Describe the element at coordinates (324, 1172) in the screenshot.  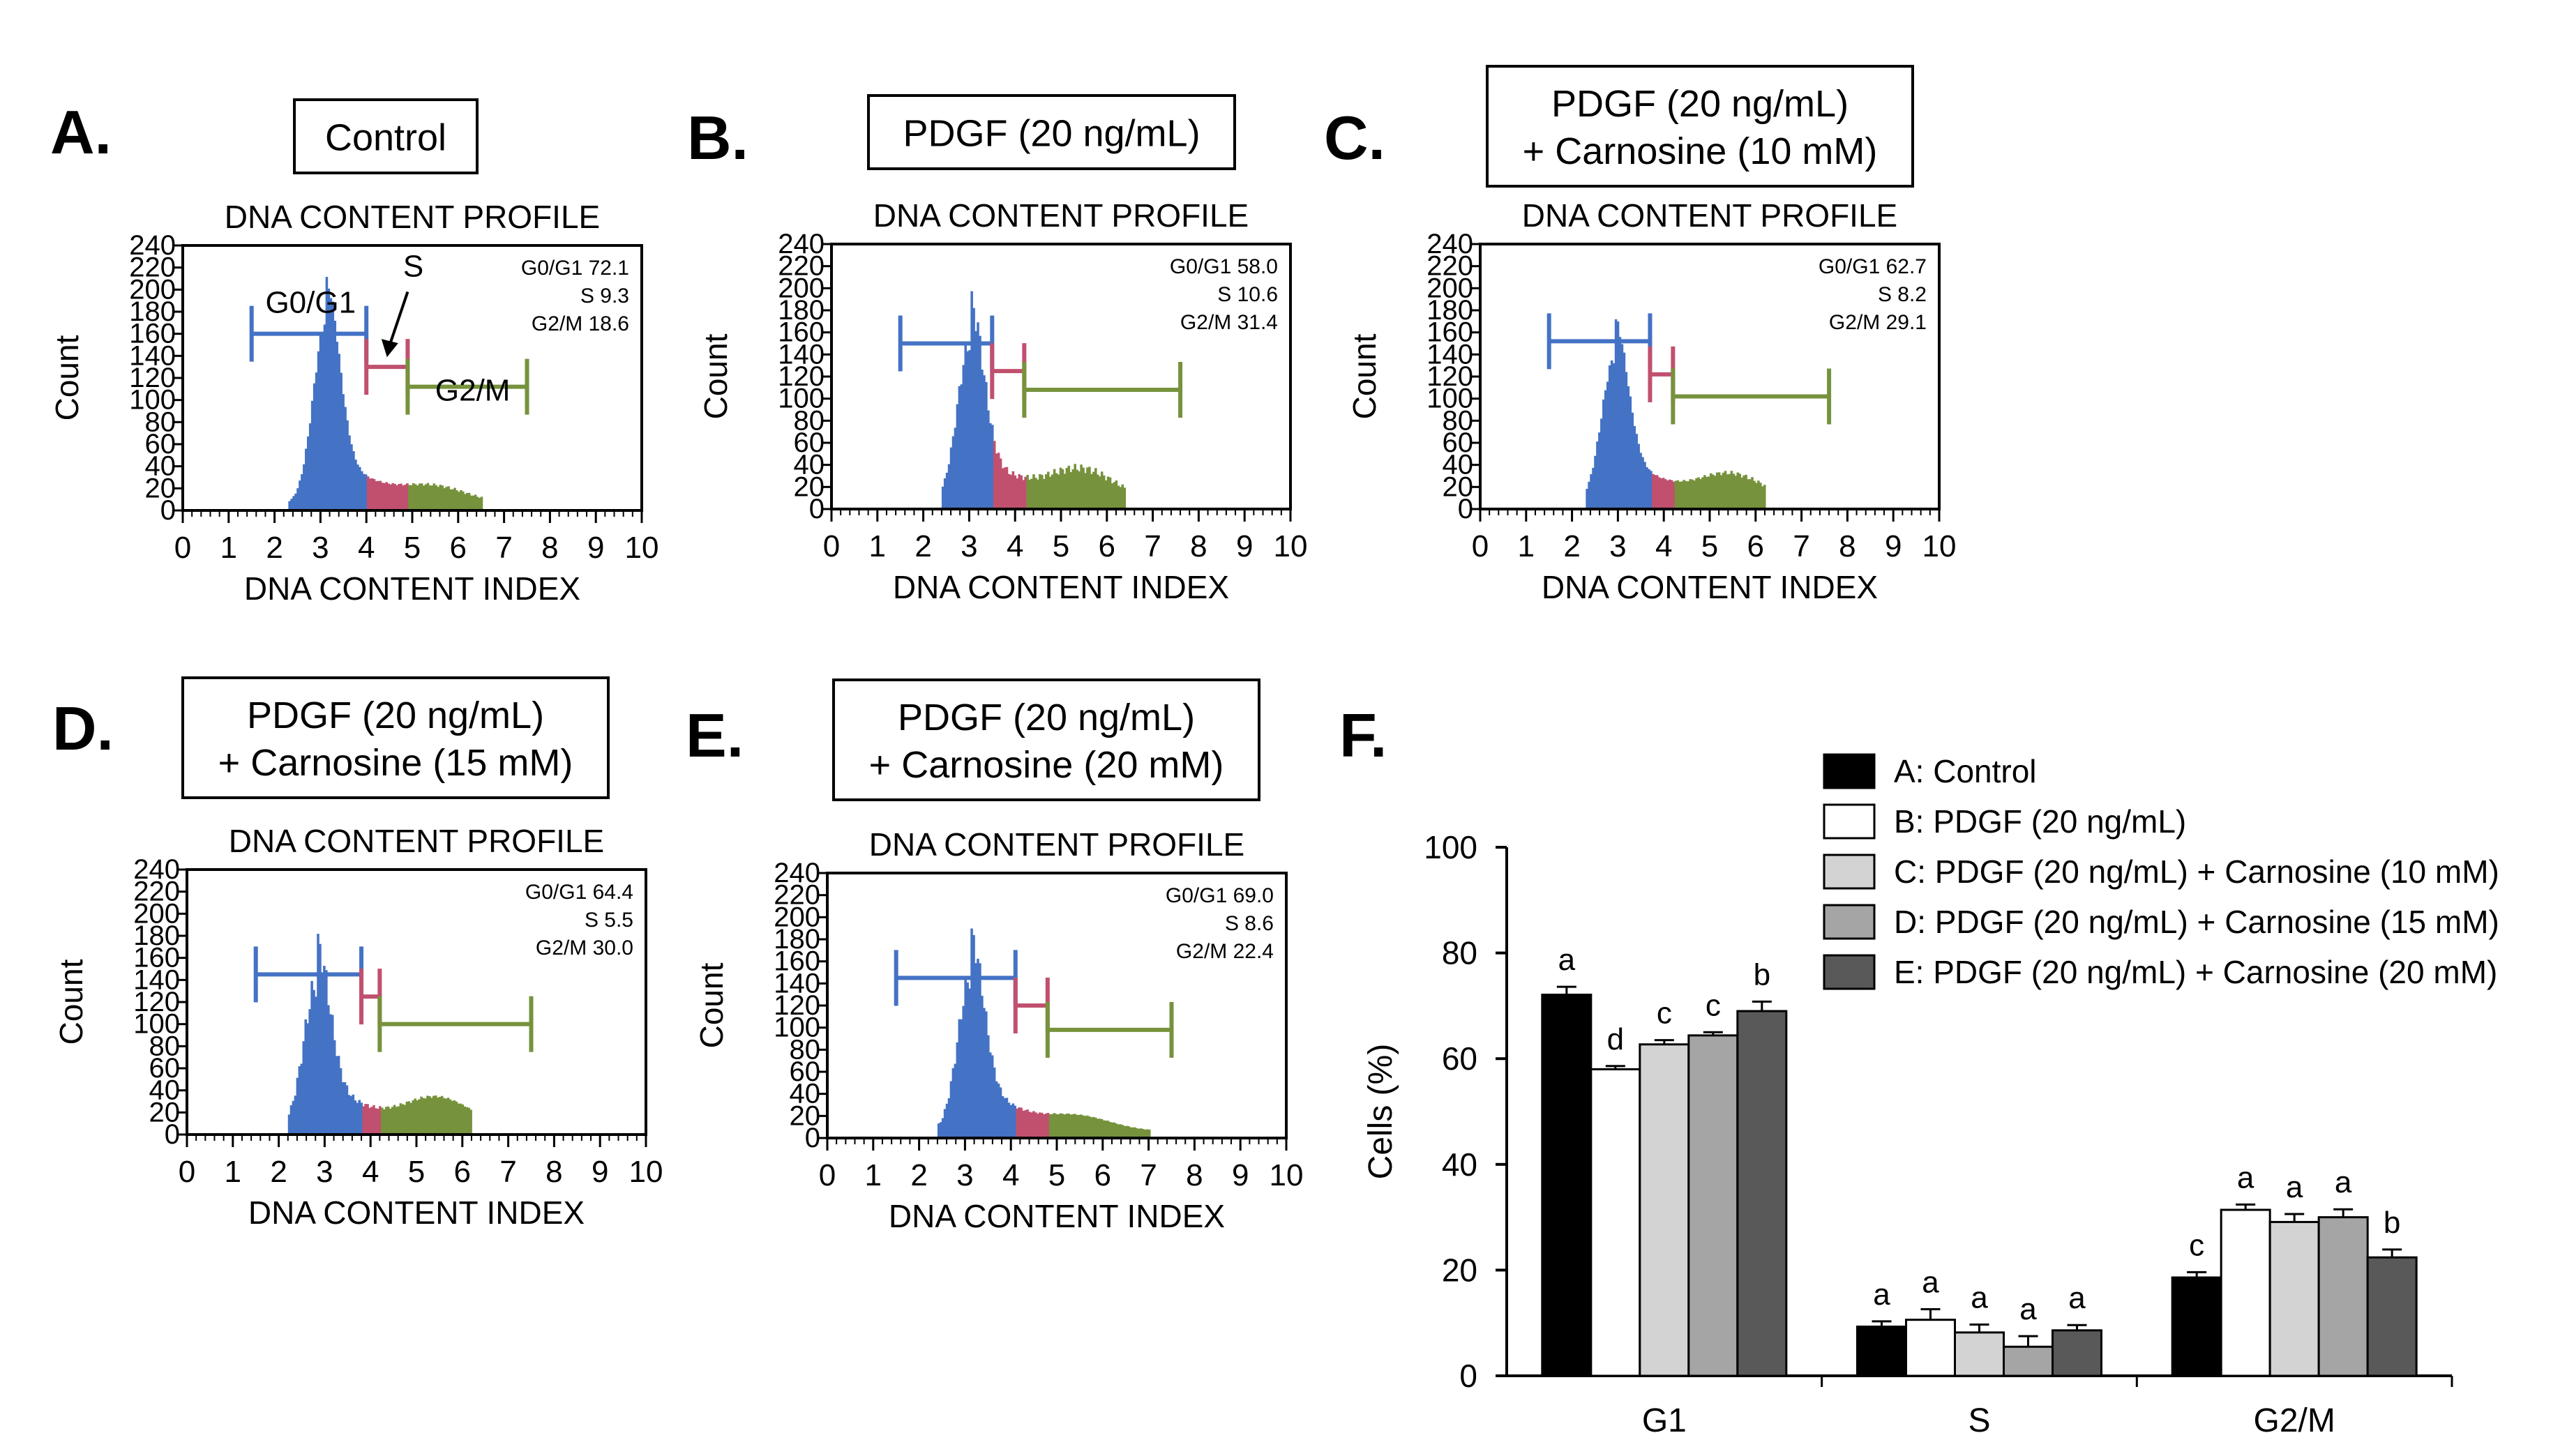
I see `x-tick-label: 3` at that location.